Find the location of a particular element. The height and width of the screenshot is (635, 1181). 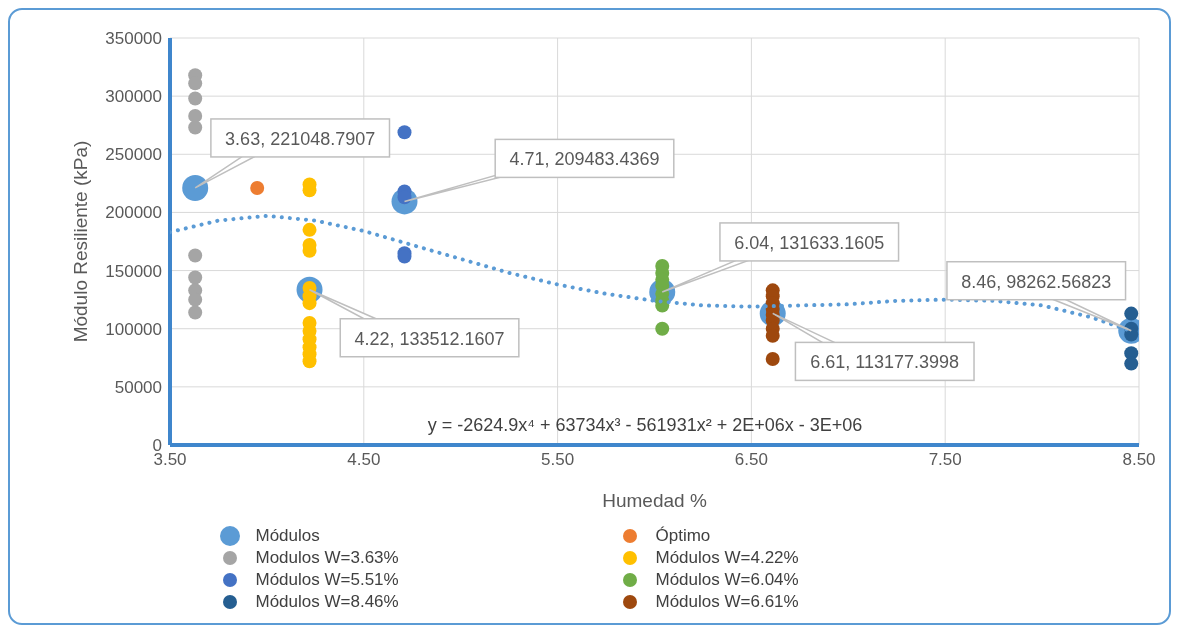

x-tick-label: 8.50 is located at coordinates (1139, 460).